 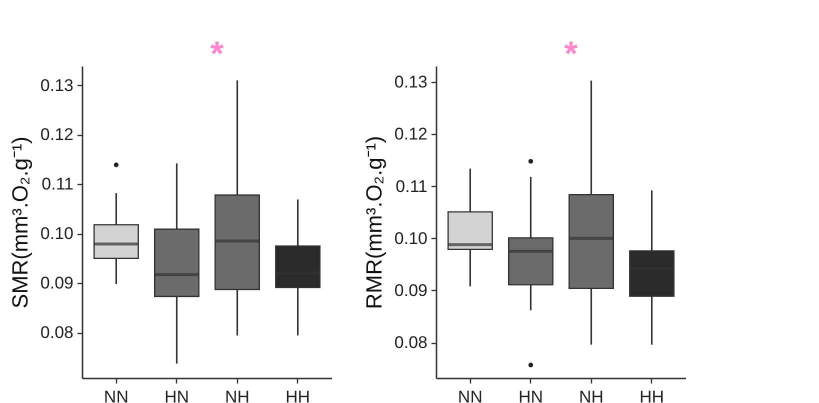 What do you see at coordinates (19, 222) in the screenshot?
I see `y-axis-title: SMR(mm³.O₂.g⁻¹)` at bounding box center [19, 222].